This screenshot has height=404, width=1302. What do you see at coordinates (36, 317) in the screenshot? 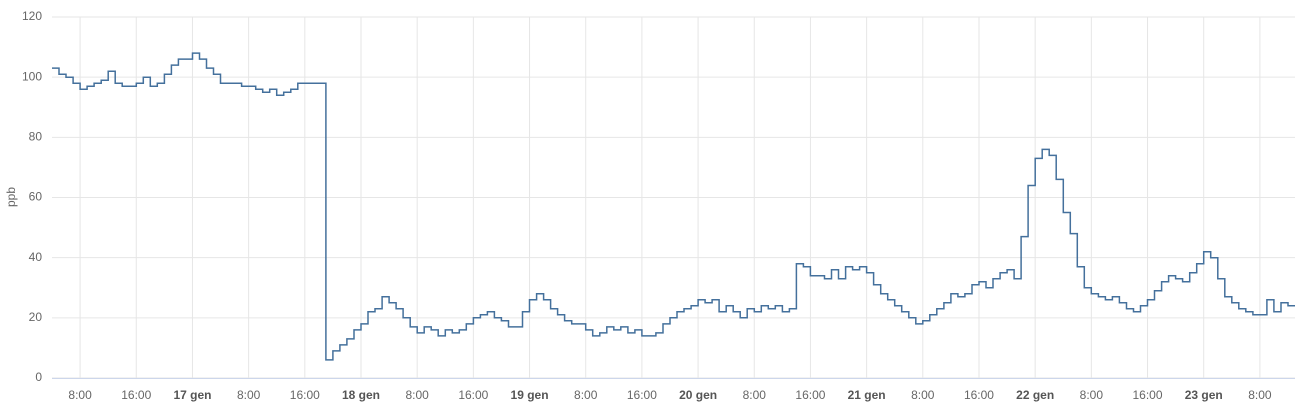
I see `y-tick-label: 20` at bounding box center [36, 317].